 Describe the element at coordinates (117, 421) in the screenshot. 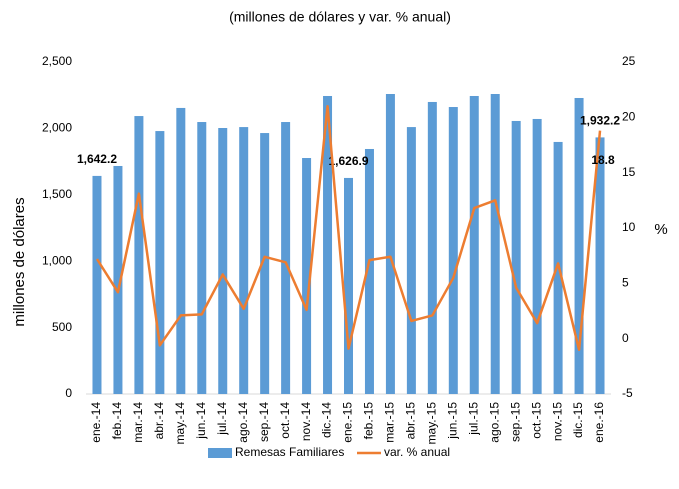

I see `x-tick-label: feb.-14` at that location.